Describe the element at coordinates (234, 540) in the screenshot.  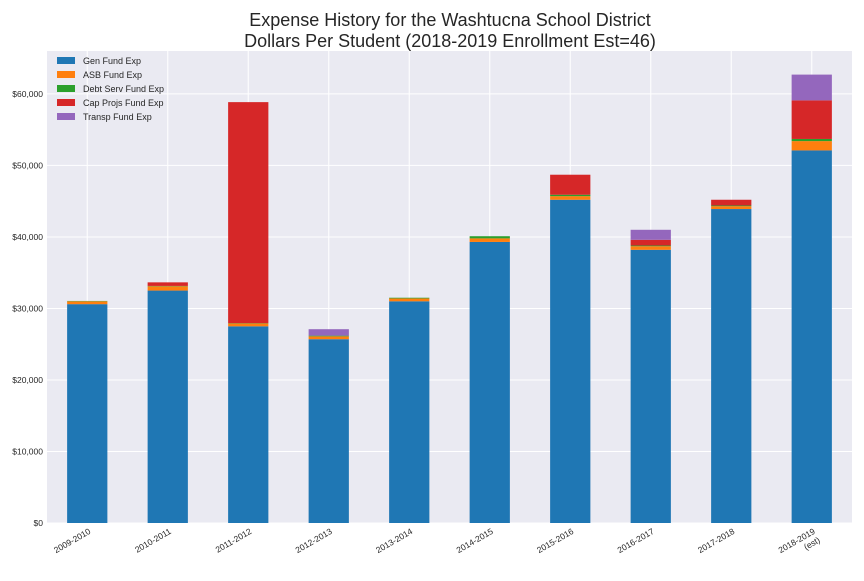
I see `x-tick-label: 2011-2012` at that location.